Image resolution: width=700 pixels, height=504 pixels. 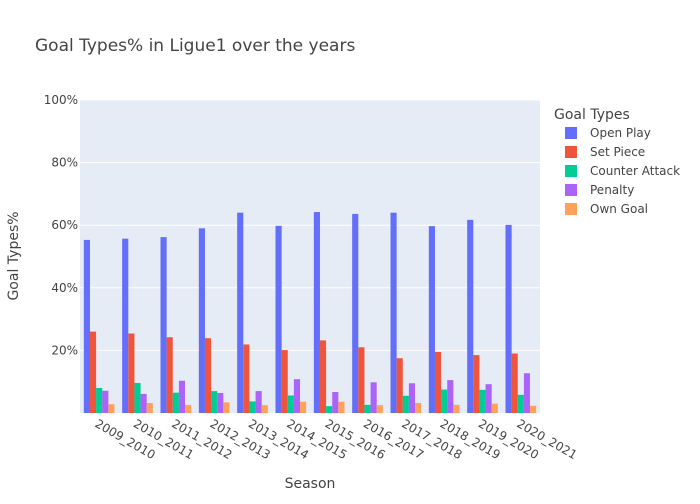 I want to click on y-tick-label: 80%, so click(x=64, y=163).